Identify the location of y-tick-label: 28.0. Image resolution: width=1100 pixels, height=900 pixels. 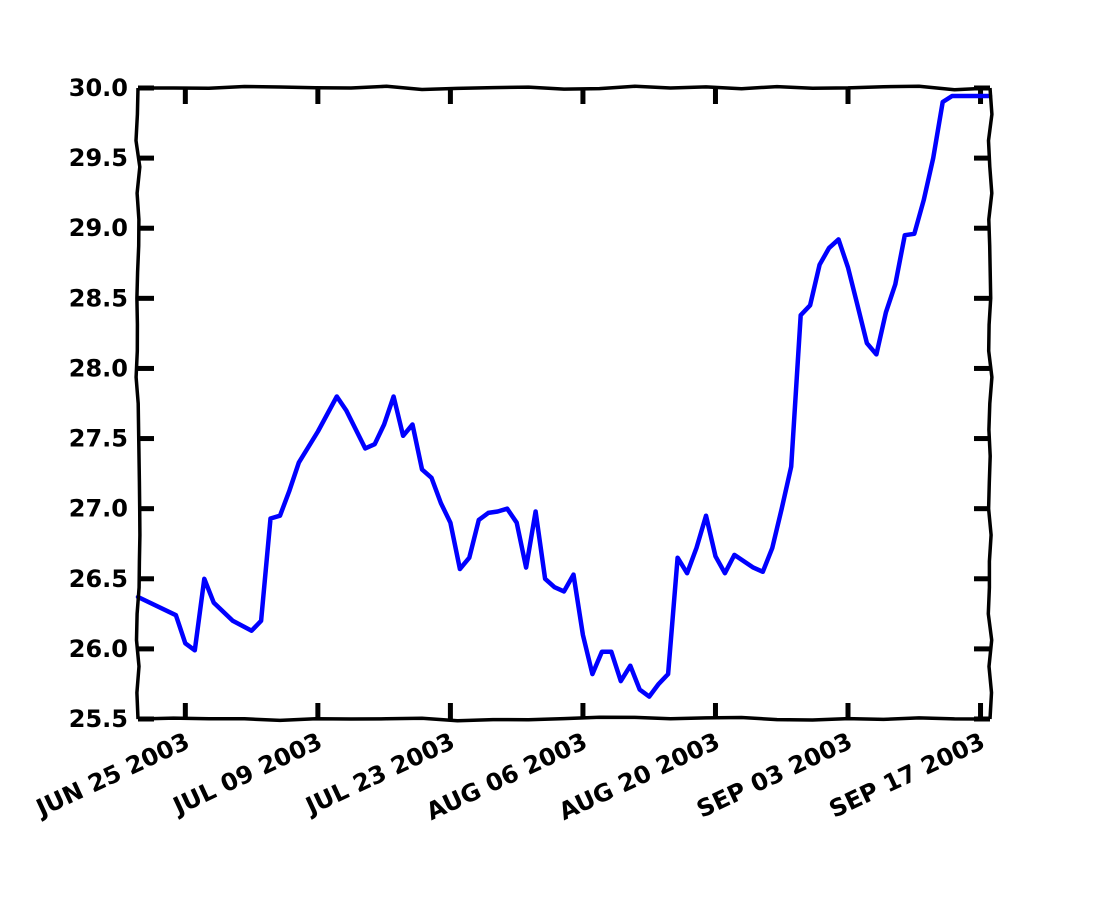
(98, 368).